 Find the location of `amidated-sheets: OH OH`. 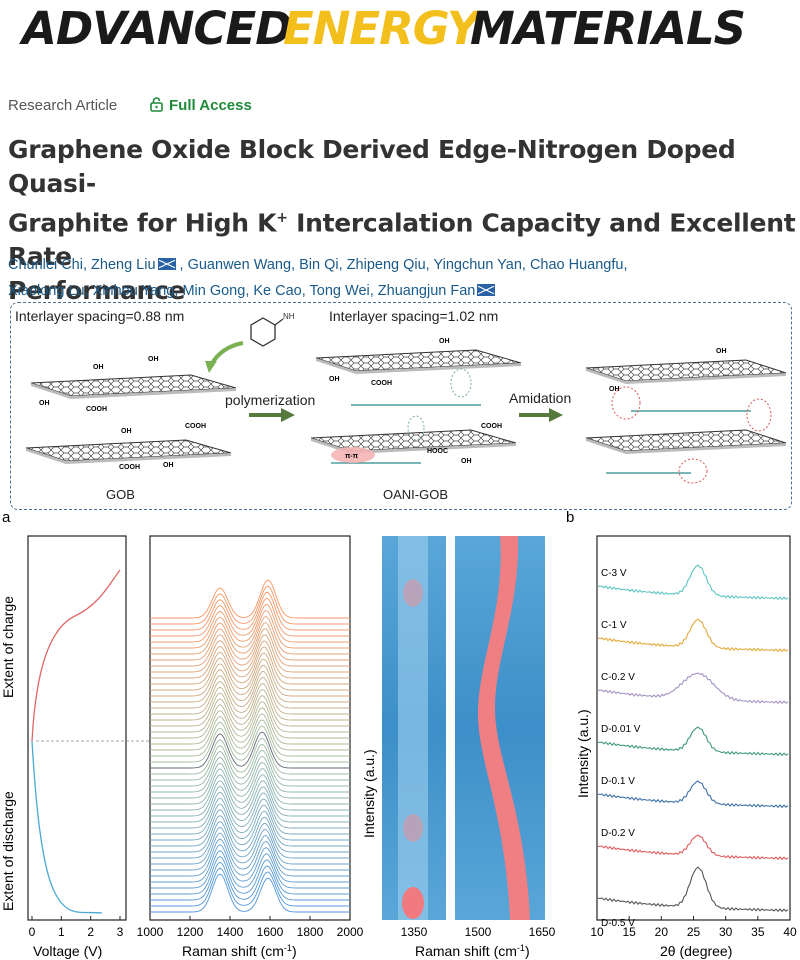

amidated-sheets: OH OH is located at coordinates (686, 416).